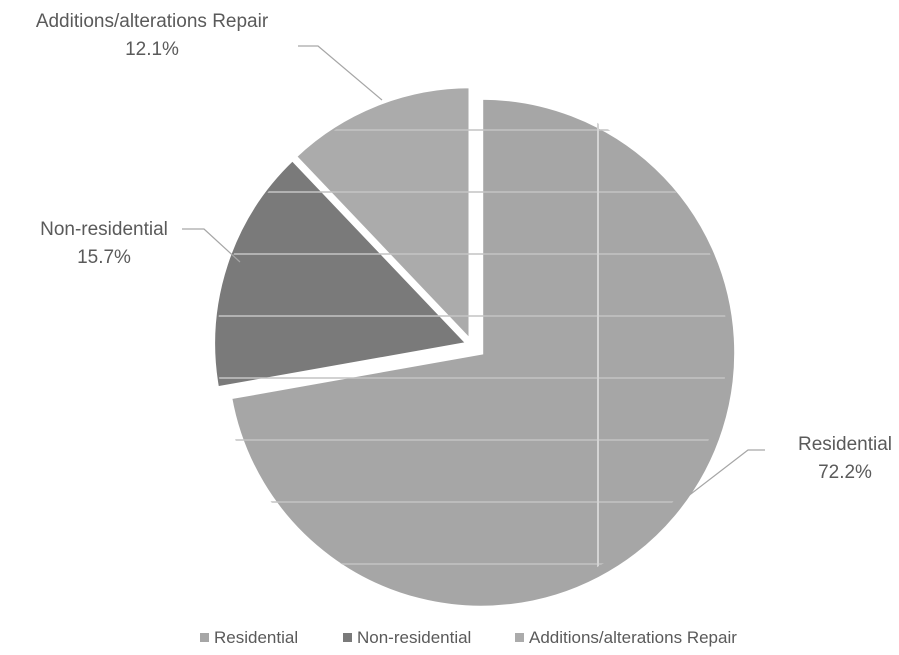  I want to click on legend-label-additions: Additions/alterations Repair, so click(633, 637).